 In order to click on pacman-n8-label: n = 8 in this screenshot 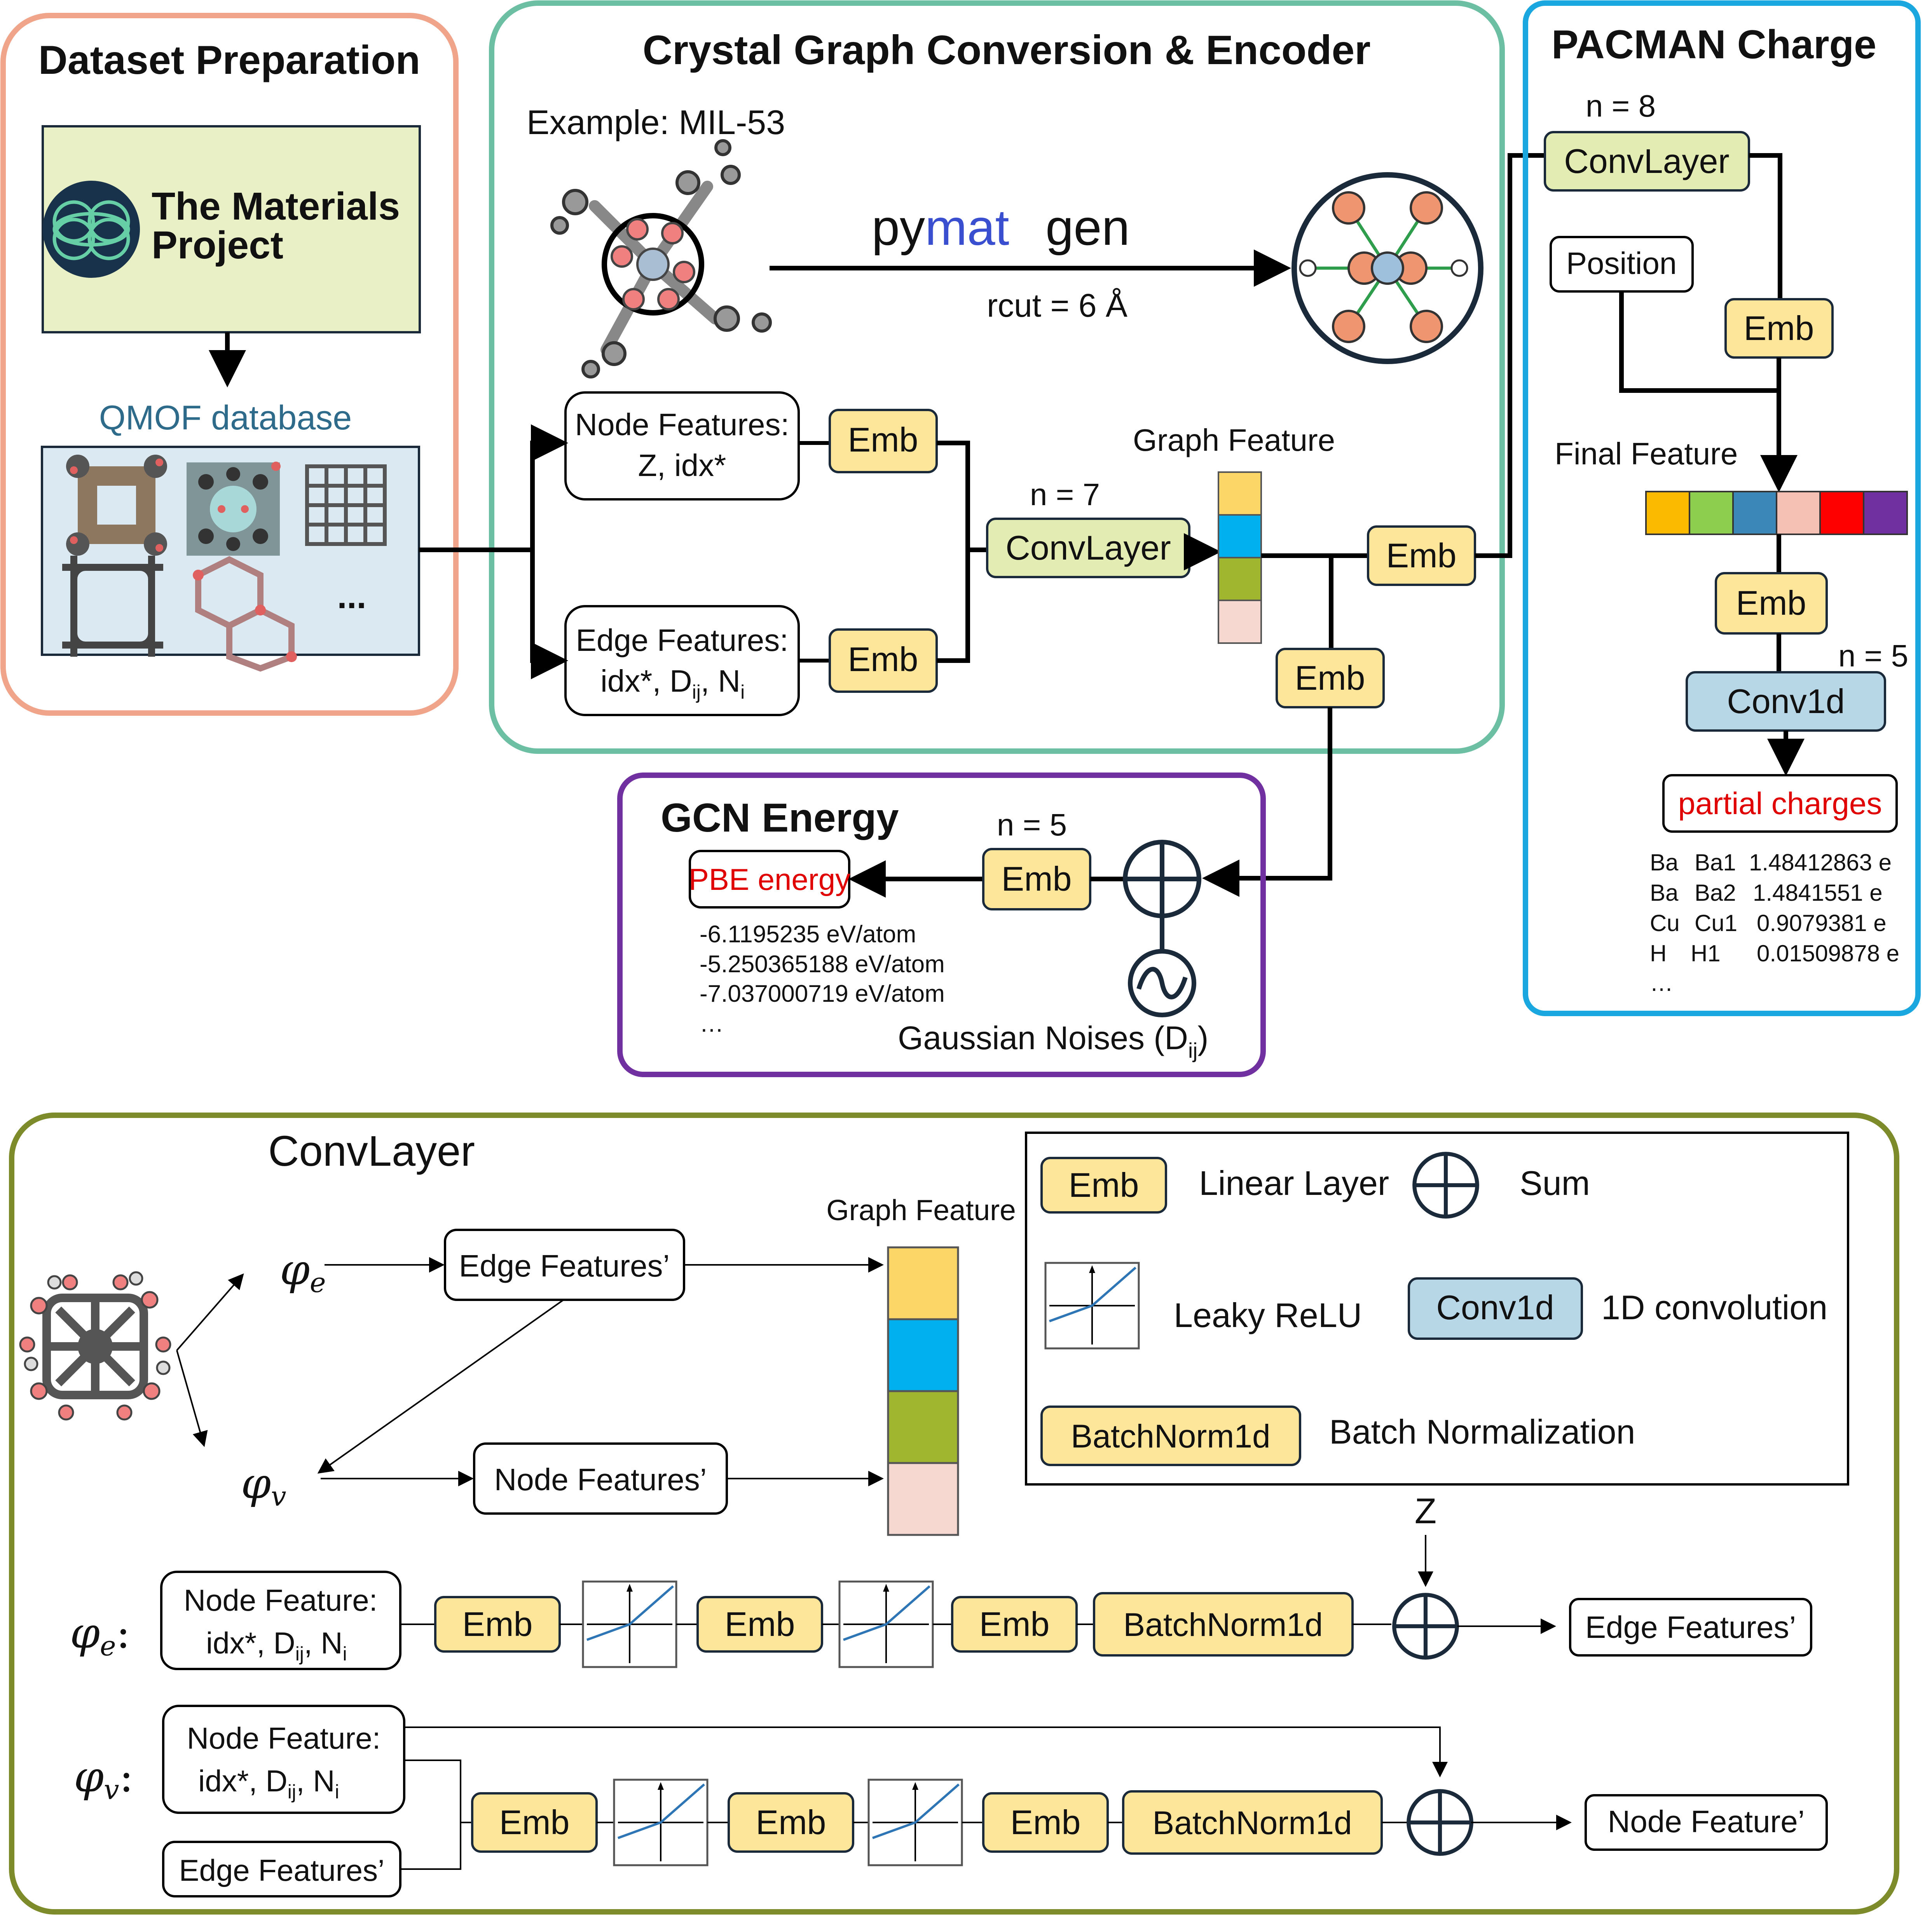, I will do `click(1621, 106)`.